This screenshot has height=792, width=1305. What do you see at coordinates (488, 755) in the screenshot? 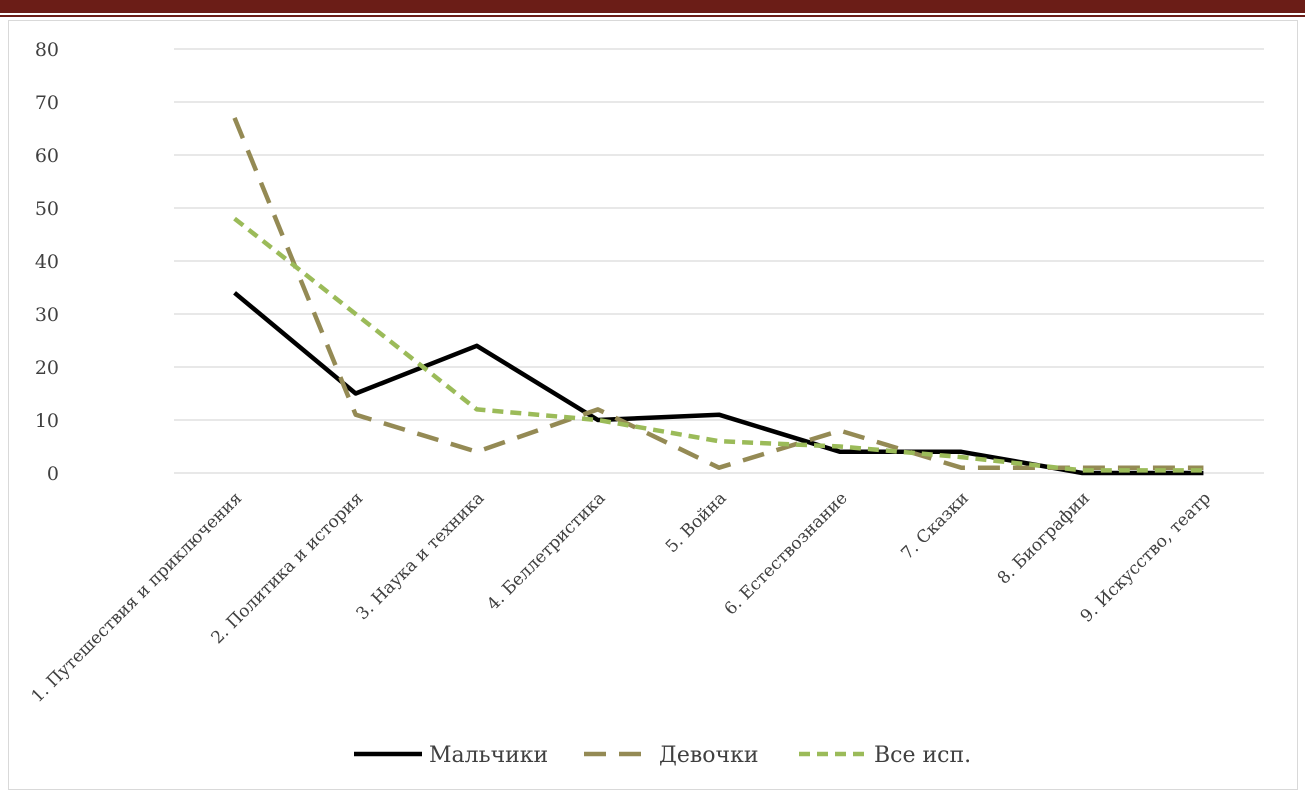
I see `legend-label: Мальчики` at bounding box center [488, 755].